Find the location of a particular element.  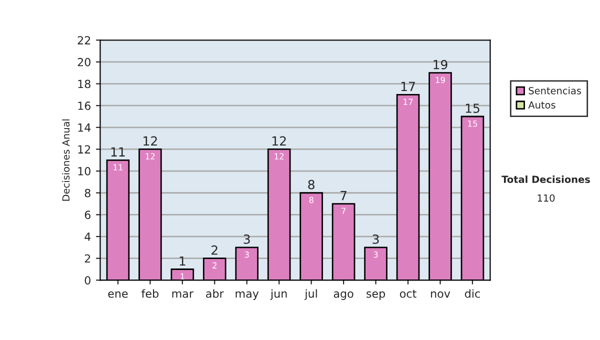

legend-label: Sentencias is located at coordinates (555, 90).